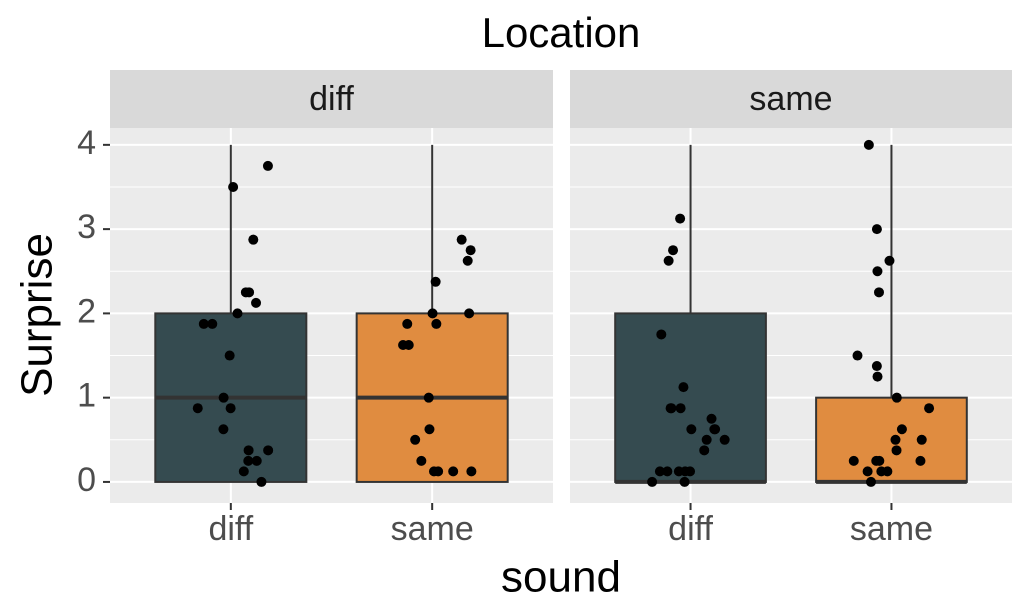  I want to click on strip-label: diff, so click(331, 99).